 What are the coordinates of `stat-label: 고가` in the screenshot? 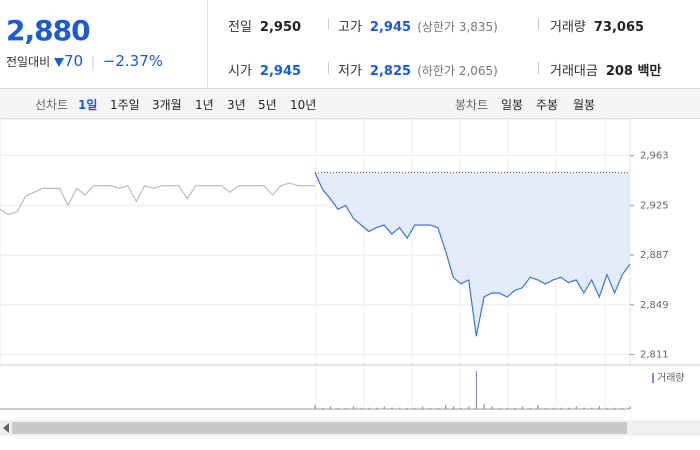 It's located at (350, 27).